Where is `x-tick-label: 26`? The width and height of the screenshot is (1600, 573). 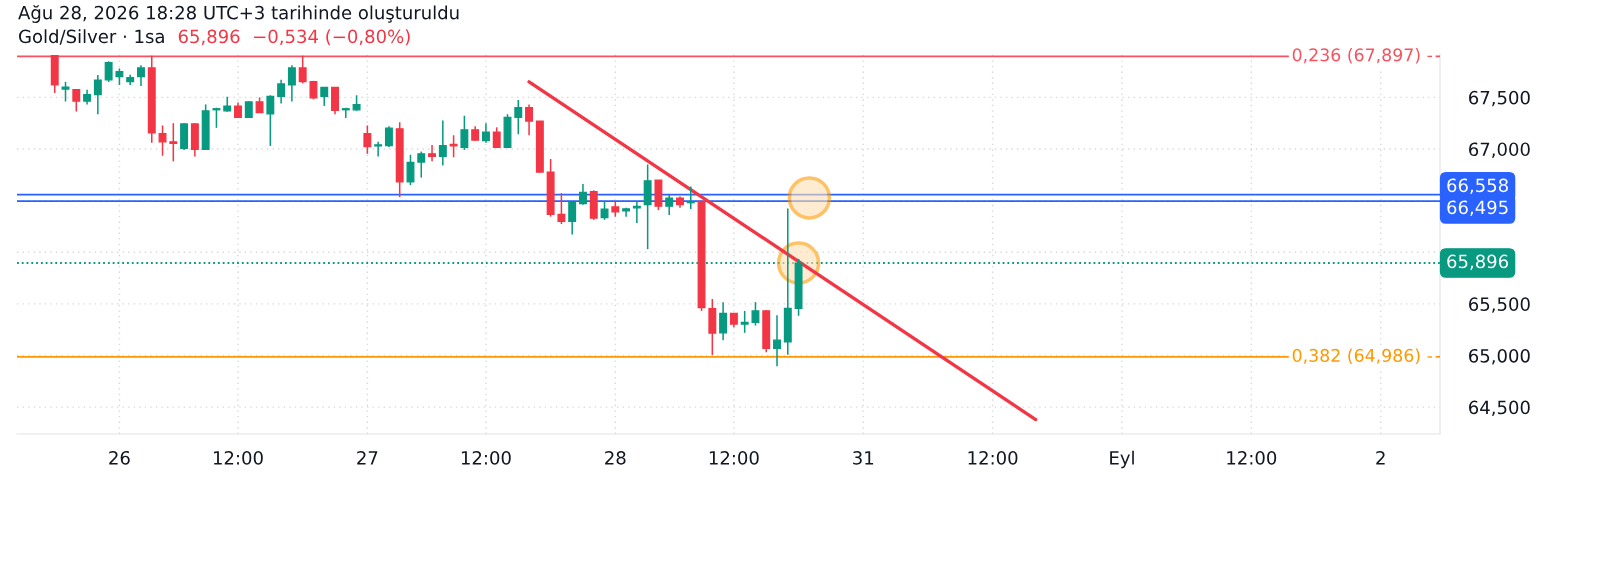
x-tick-label: 26 is located at coordinates (119, 457).